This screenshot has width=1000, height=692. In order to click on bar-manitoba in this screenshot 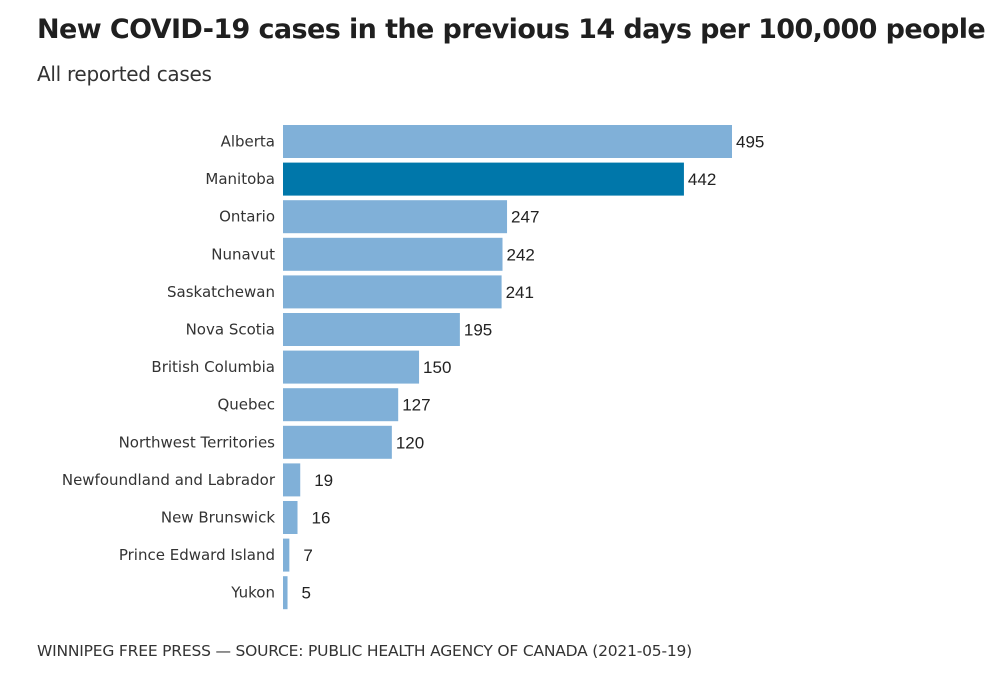, I will do `click(483, 179)`.